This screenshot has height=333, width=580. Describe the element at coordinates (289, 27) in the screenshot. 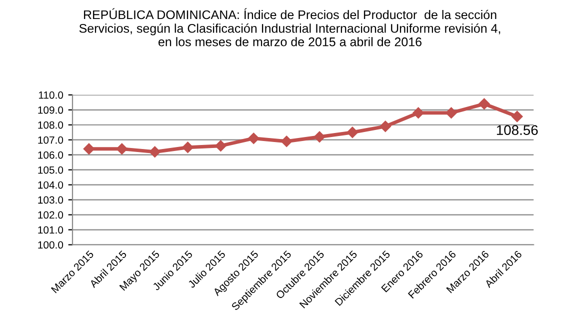

I see `chart-title: REPÚBLICA DOMINICANA: Índice de Precios del Productor de la sección Servicios, según la Clasificación Industrial Internacional Uniforme revisión 4, en los meses de marzo de 2015 a abril de 2016` at that location.